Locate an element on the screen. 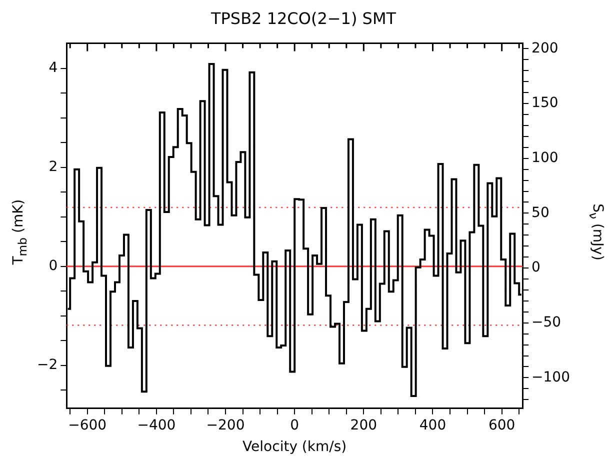  y2-tick-label: 150 is located at coordinates (545, 103).